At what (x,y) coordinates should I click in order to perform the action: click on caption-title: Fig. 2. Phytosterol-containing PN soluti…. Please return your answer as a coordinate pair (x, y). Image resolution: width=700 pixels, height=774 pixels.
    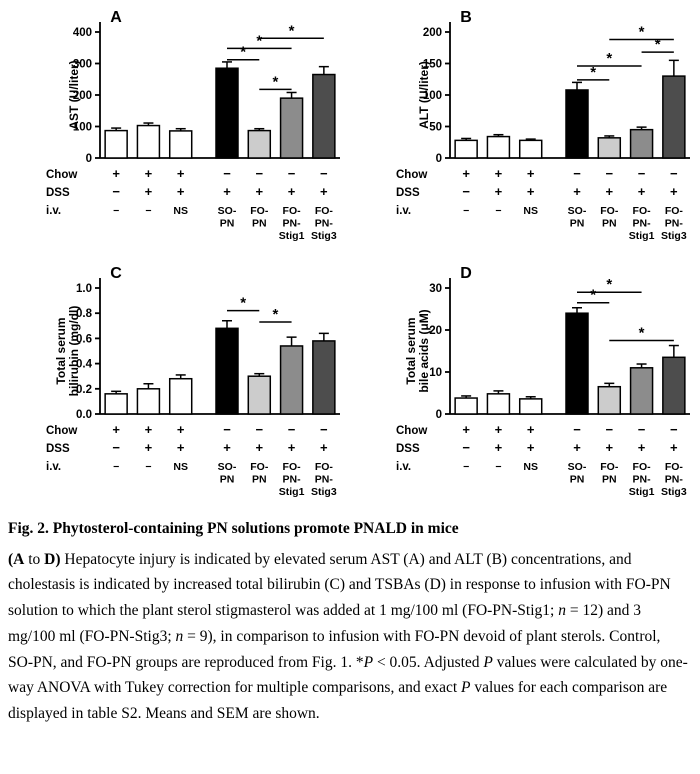
    Looking at the image, I should click on (233, 528).